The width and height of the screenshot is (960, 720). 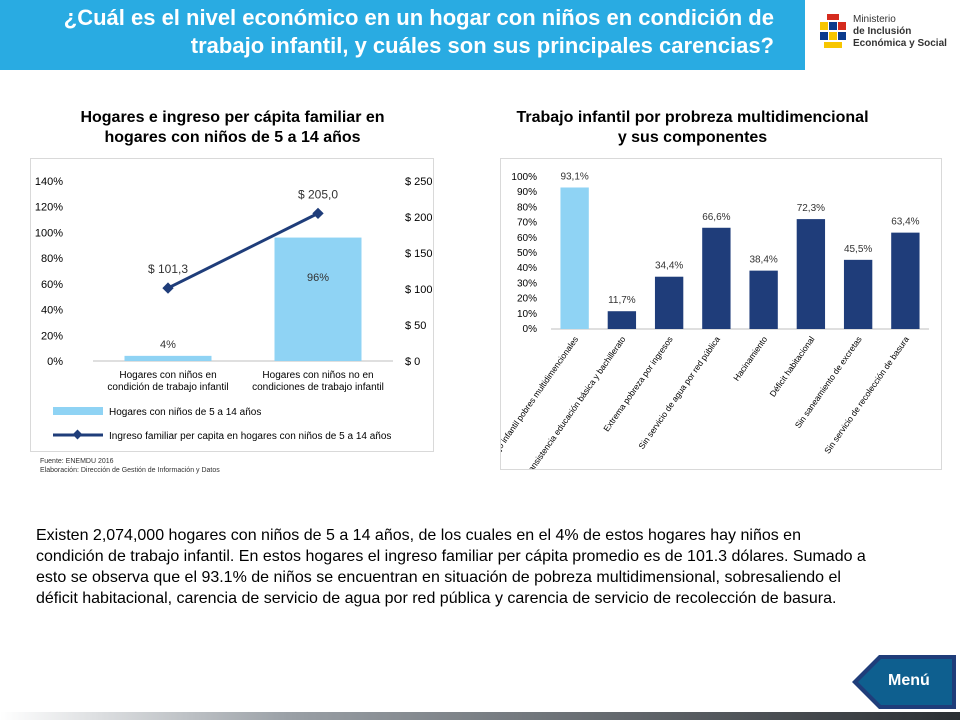 What do you see at coordinates (243, 251) in the screenshot?
I see `income-line` at bounding box center [243, 251].